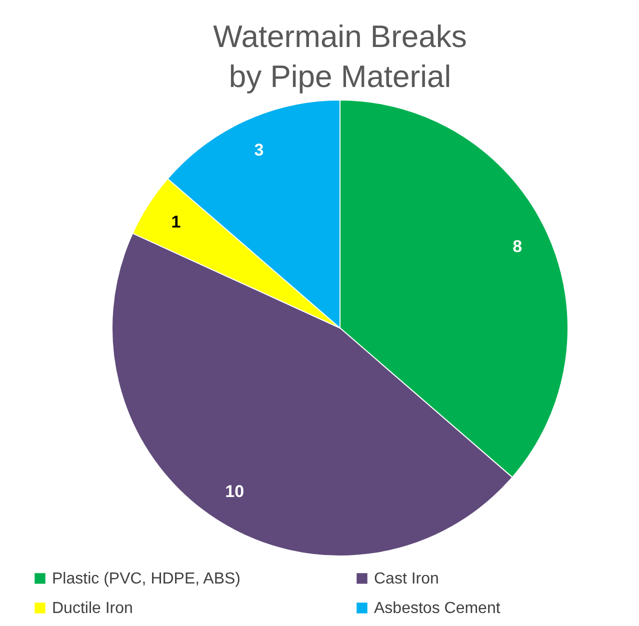  What do you see at coordinates (176, 222) in the screenshot?
I see `data-label: 1` at bounding box center [176, 222].